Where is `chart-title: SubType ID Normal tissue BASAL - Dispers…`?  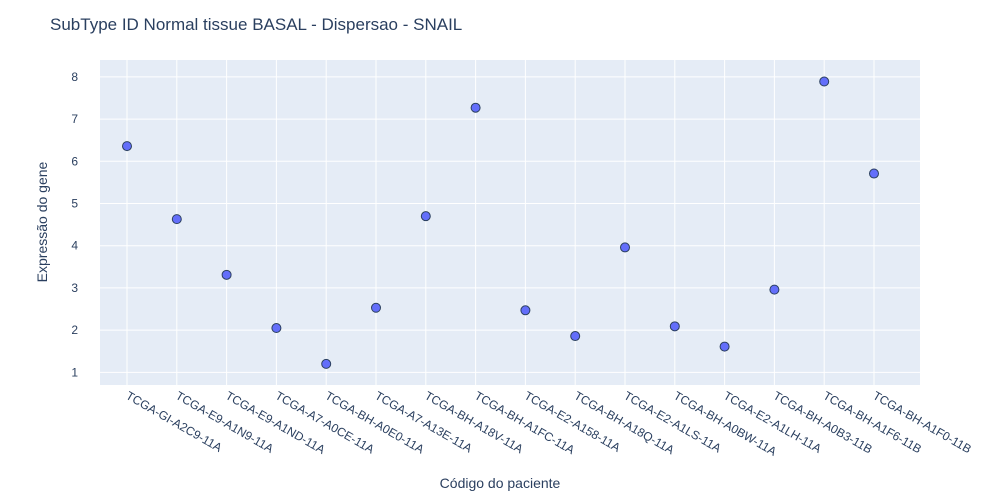
chart-title: SubType ID Normal tissue BASAL - Dispers… is located at coordinates (256, 24).